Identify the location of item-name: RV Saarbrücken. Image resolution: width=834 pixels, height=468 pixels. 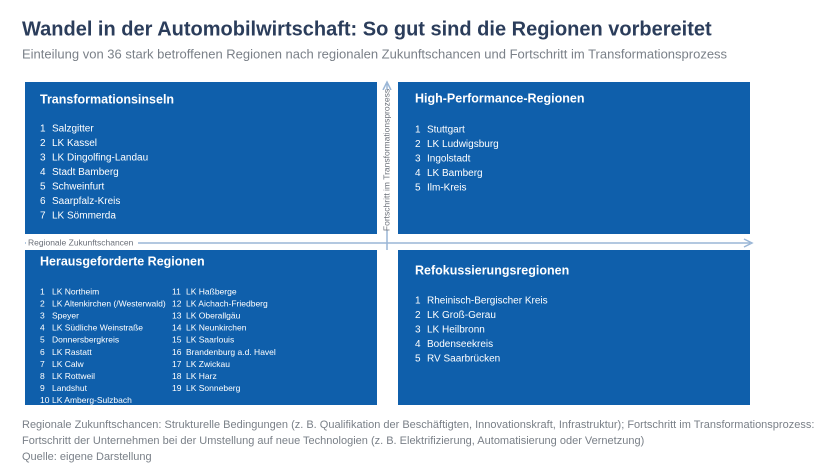
(463, 359).